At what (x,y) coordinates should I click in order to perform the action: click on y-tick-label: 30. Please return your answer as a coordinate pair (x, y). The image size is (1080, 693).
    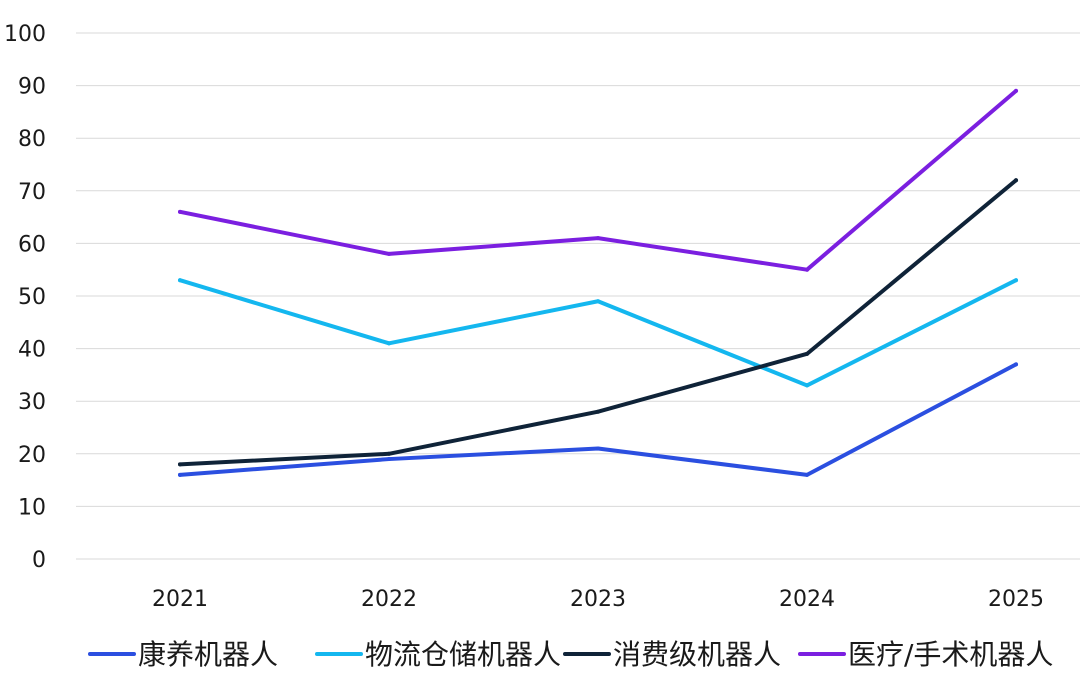
    Looking at the image, I should click on (32, 402).